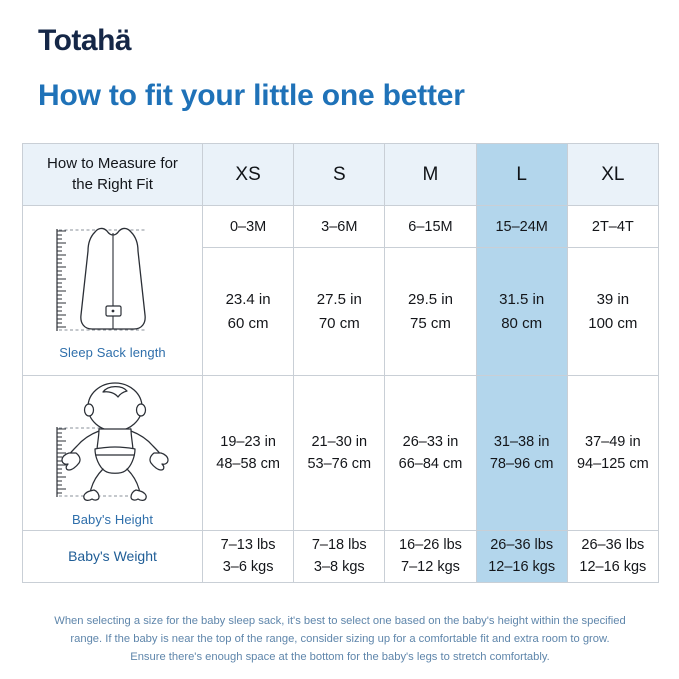 This screenshot has width=679, height=679. What do you see at coordinates (339, 441) in the screenshot?
I see `height-in-s: 21–30 in` at bounding box center [339, 441].